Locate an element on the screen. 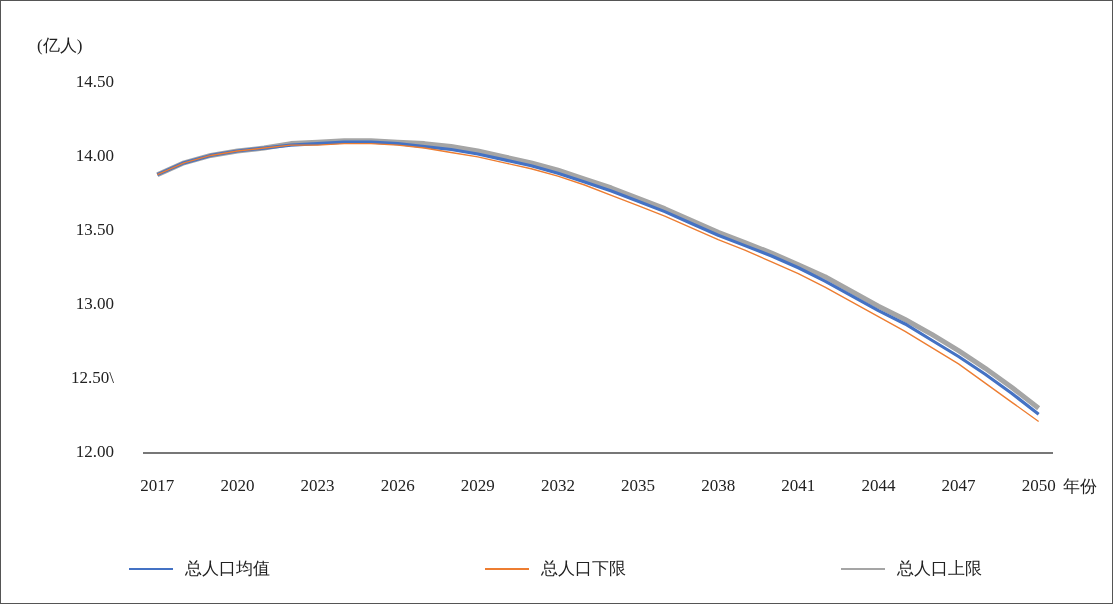 Image resolution: width=1113 pixels, height=604 pixels. x-tick-label: 2032 is located at coordinates (557, 486).